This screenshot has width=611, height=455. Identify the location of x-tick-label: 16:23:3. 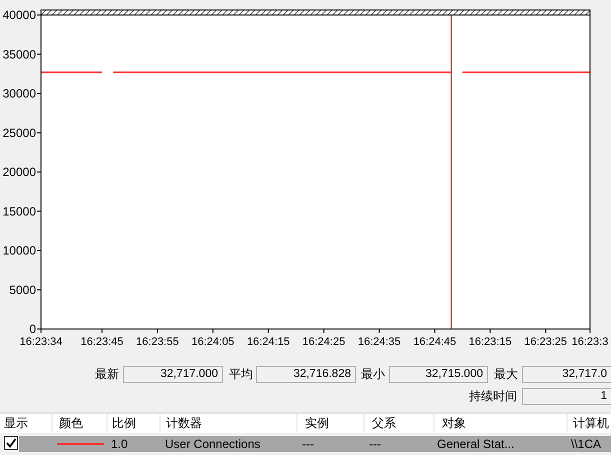
(590, 342).